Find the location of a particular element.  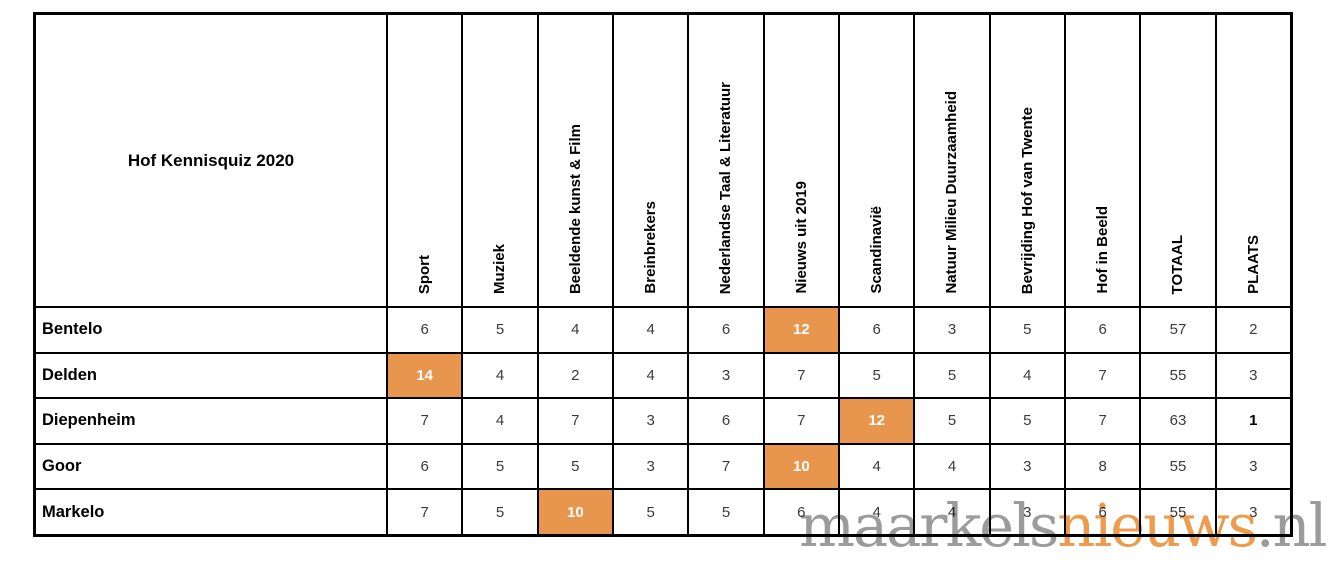

column-header-plaats: PLAATS is located at coordinates (1253, 160).